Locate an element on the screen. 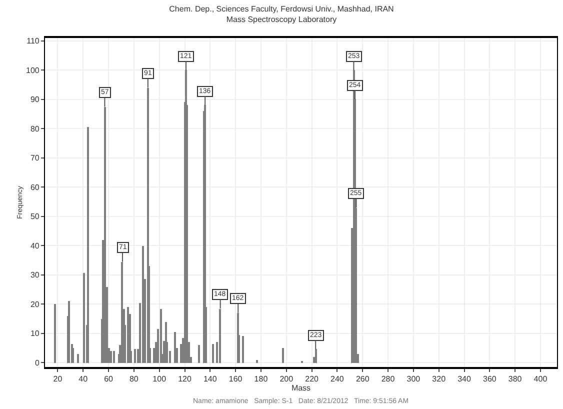  x-tick-label: 20 is located at coordinates (58, 379).